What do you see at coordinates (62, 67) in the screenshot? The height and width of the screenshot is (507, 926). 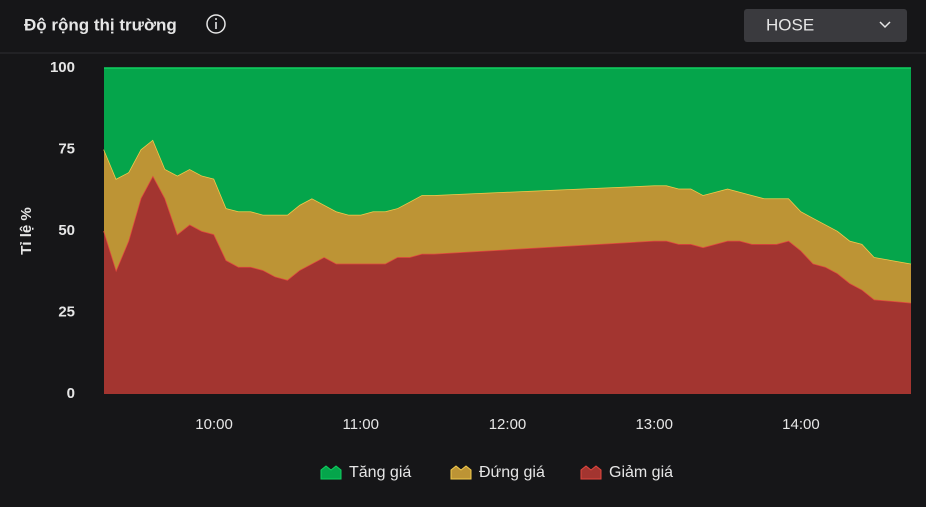 I see `y-tick-label: 100` at bounding box center [62, 67].